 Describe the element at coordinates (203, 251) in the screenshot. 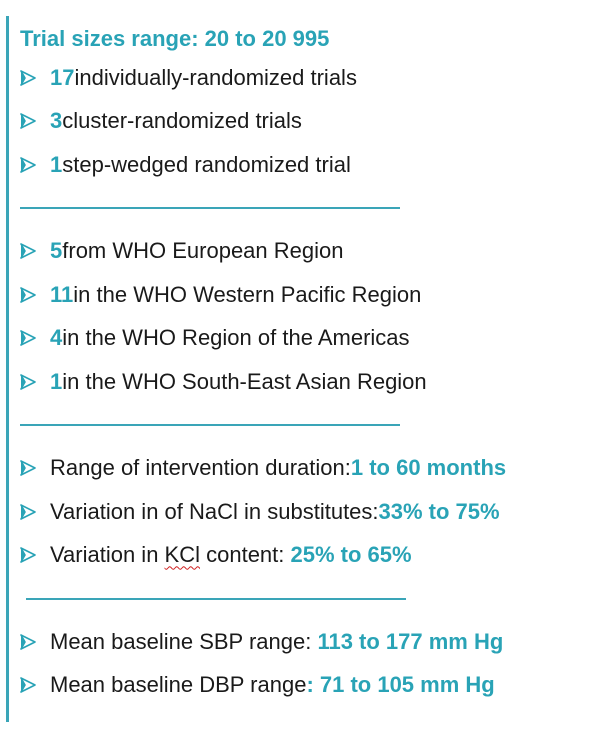

I see `list-item-label: from WHO European Region` at that location.